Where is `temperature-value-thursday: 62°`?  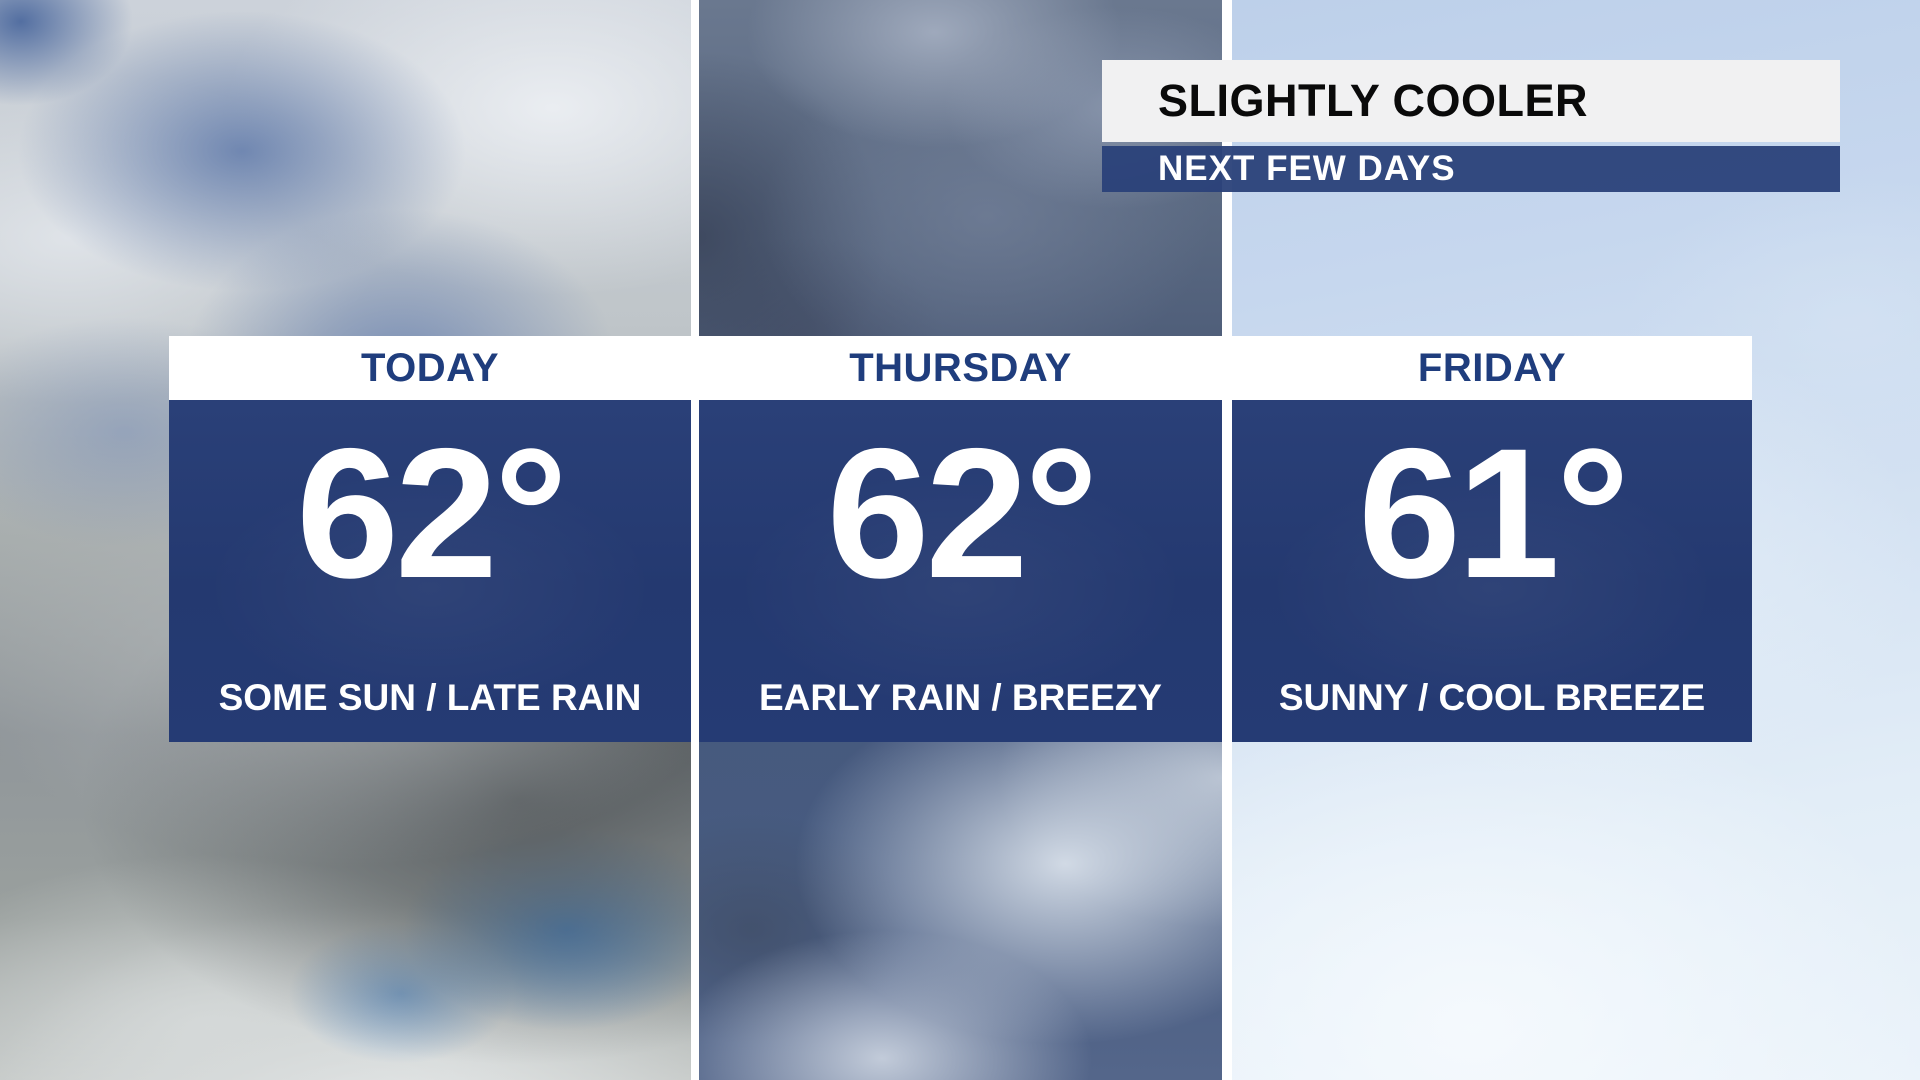
temperature-value-thursday: 62° is located at coordinates (962, 514).